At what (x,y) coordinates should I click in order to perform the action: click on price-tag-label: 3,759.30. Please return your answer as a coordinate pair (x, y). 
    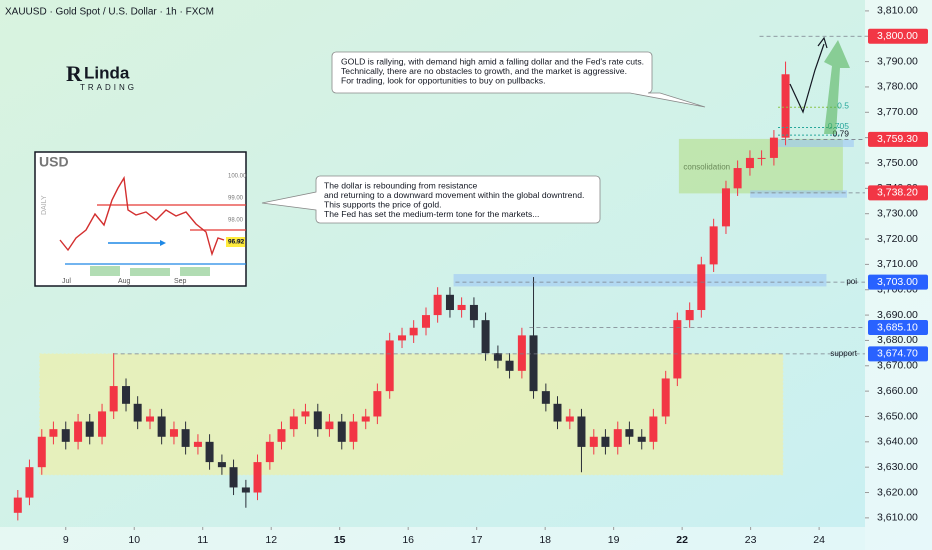
    Looking at the image, I should click on (897, 139).